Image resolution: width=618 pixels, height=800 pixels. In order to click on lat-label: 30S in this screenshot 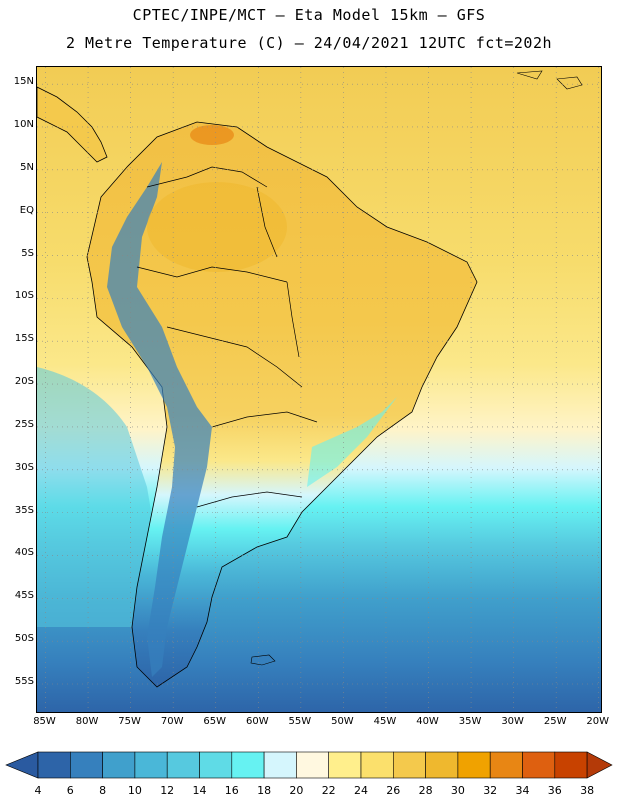, I will do `click(24, 467)`.